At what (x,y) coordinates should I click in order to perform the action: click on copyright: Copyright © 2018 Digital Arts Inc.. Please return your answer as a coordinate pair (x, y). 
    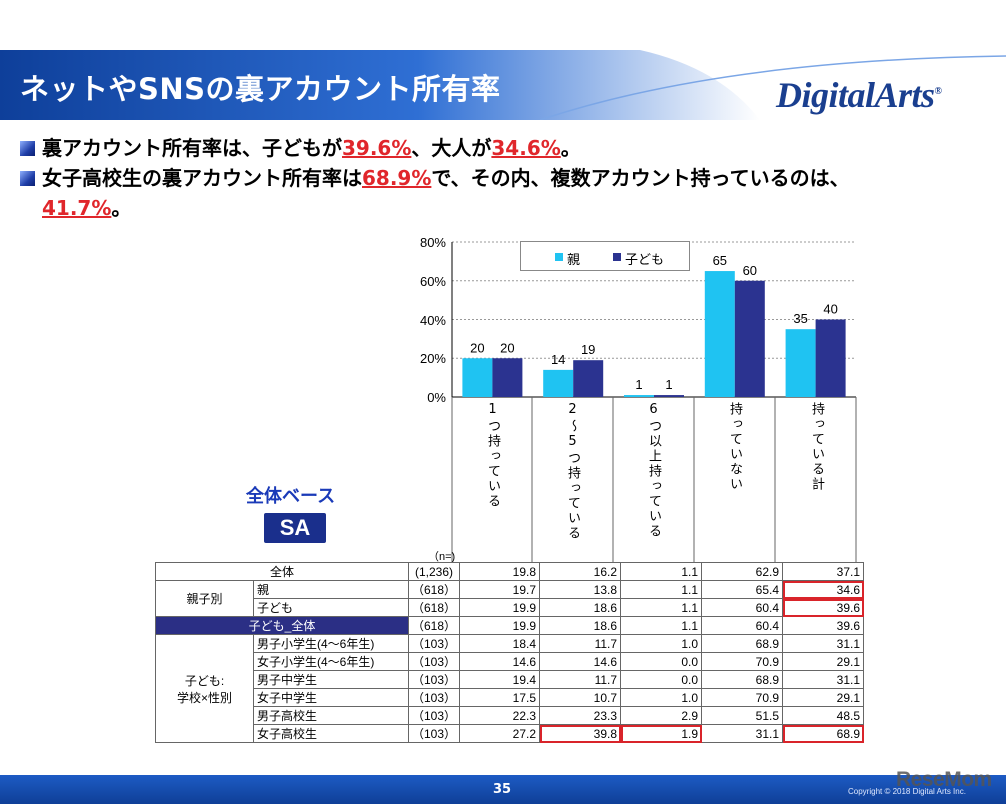
    Looking at the image, I should click on (907, 791).